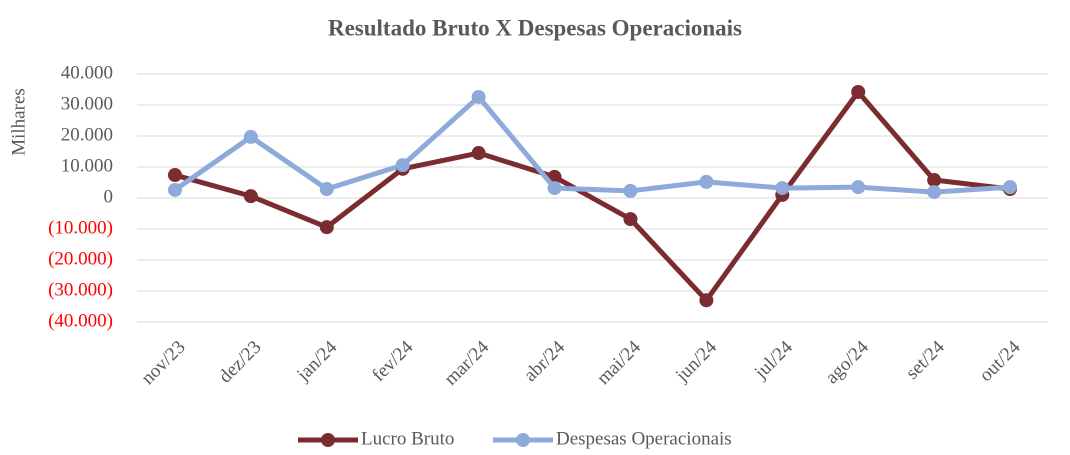 The image size is (1070, 455). Describe the element at coordinates (696, 361) in the screenshot. I see `x-tick-label: jun/24` at that location.